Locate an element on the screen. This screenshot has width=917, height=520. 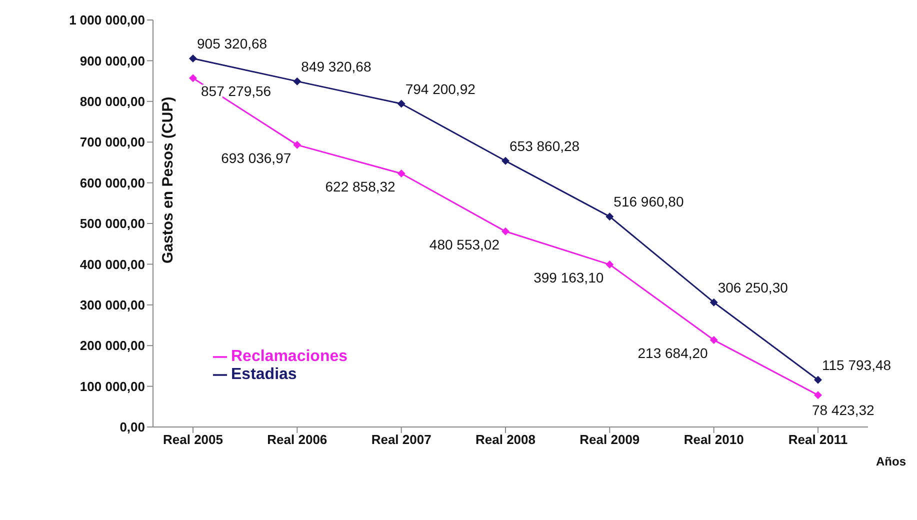
y-tick-label: 600 000,00 is located at coordinates (112, 182).